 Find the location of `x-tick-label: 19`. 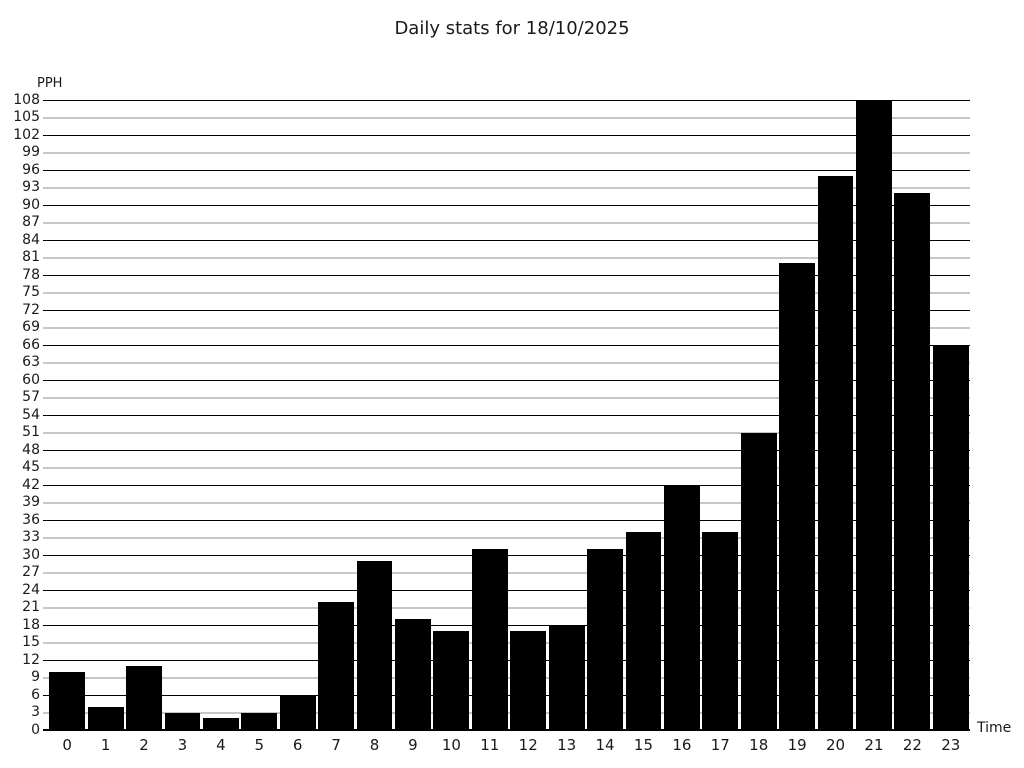

x-tick-label: 19 is located at coordinates (797, 745).